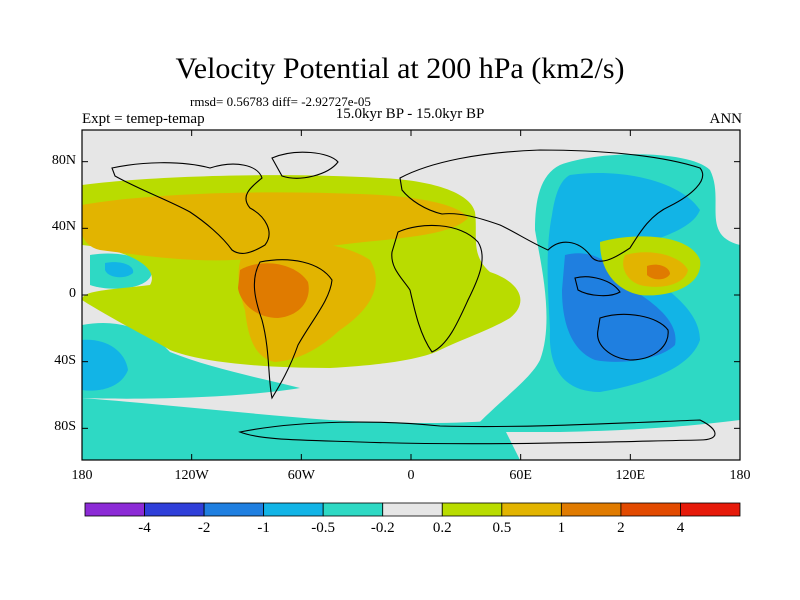 The image size is (800, 600). I want to click on lon-tick-label: 120W, so click(191, 475).